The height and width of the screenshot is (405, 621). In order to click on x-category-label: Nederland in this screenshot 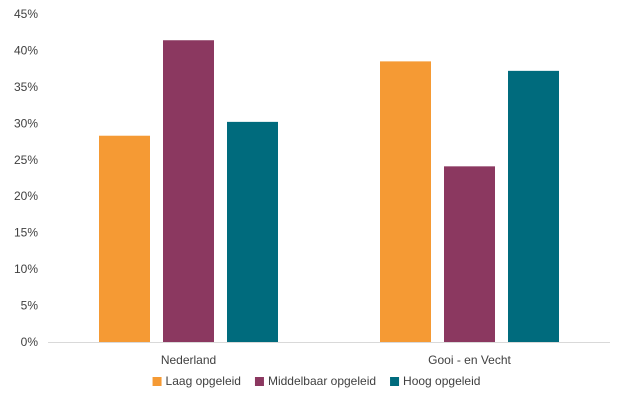, I will do `click(188, 360)`.